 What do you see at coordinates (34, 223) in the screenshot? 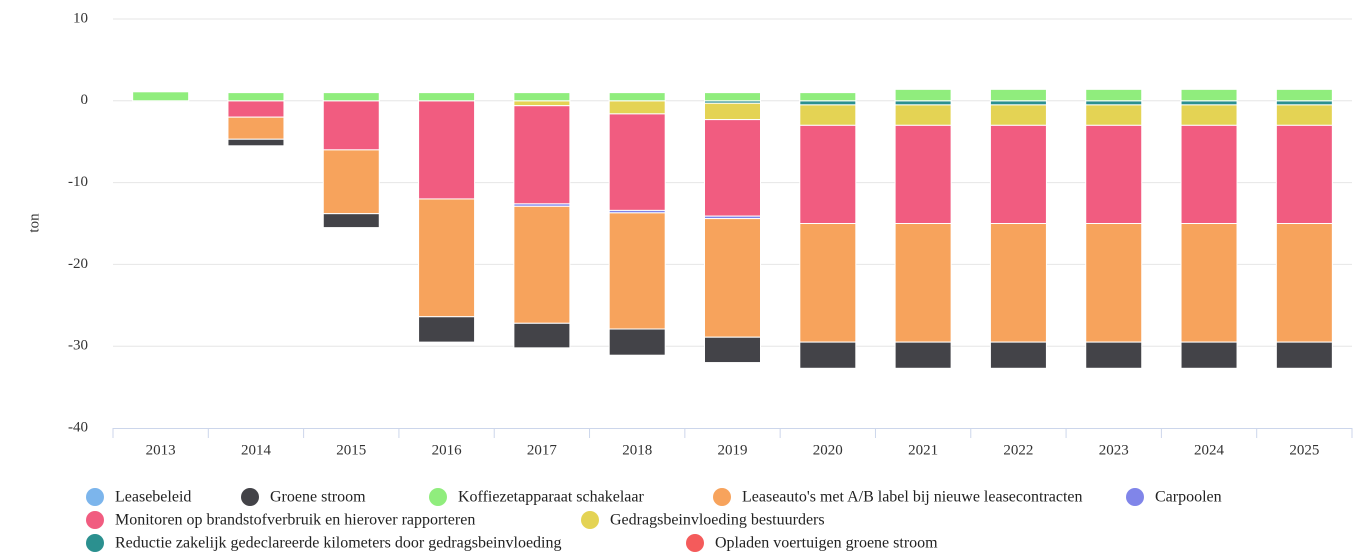
I see `y-axis-title: ton` at bounding box center [34, 223].